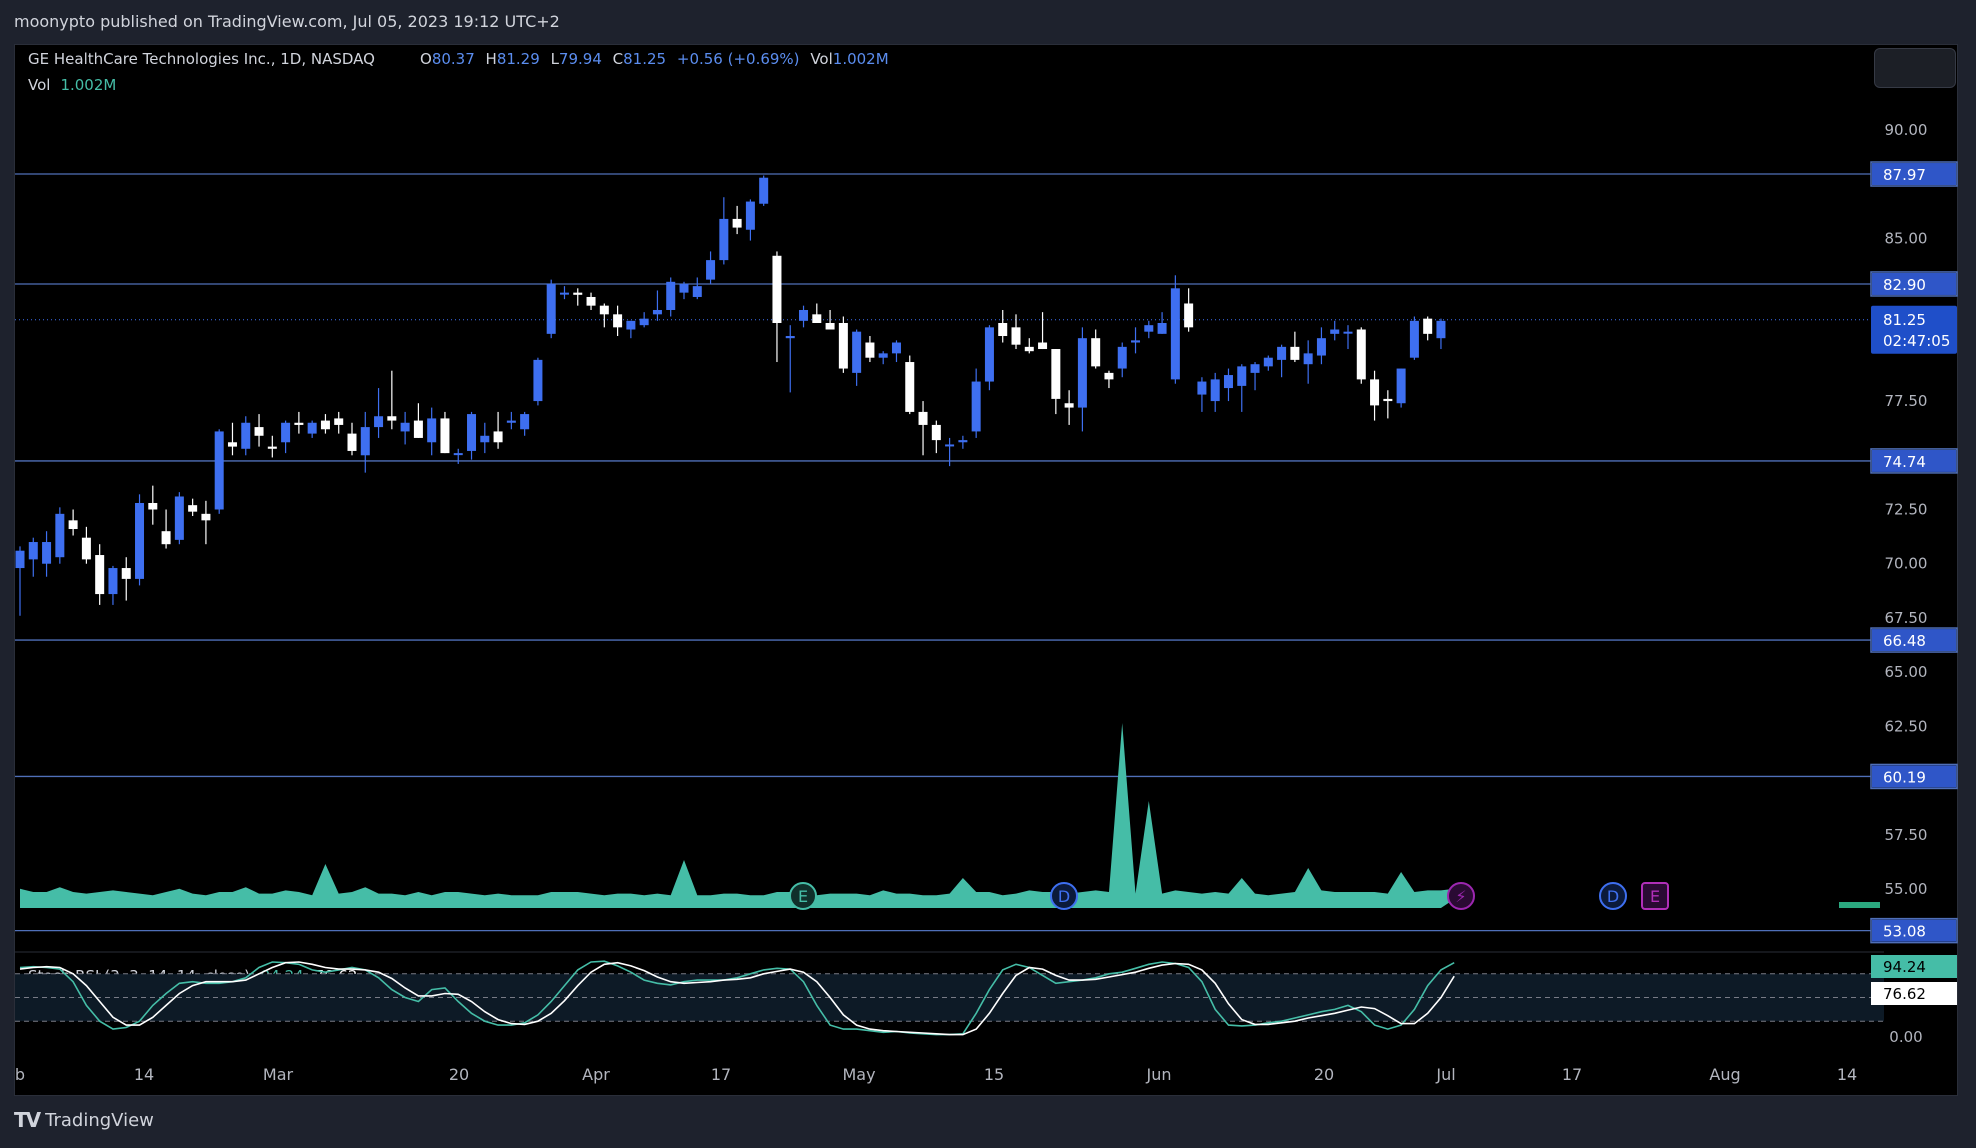  I want to click on stoch-value-label: 94.24, so click(1904, 967).